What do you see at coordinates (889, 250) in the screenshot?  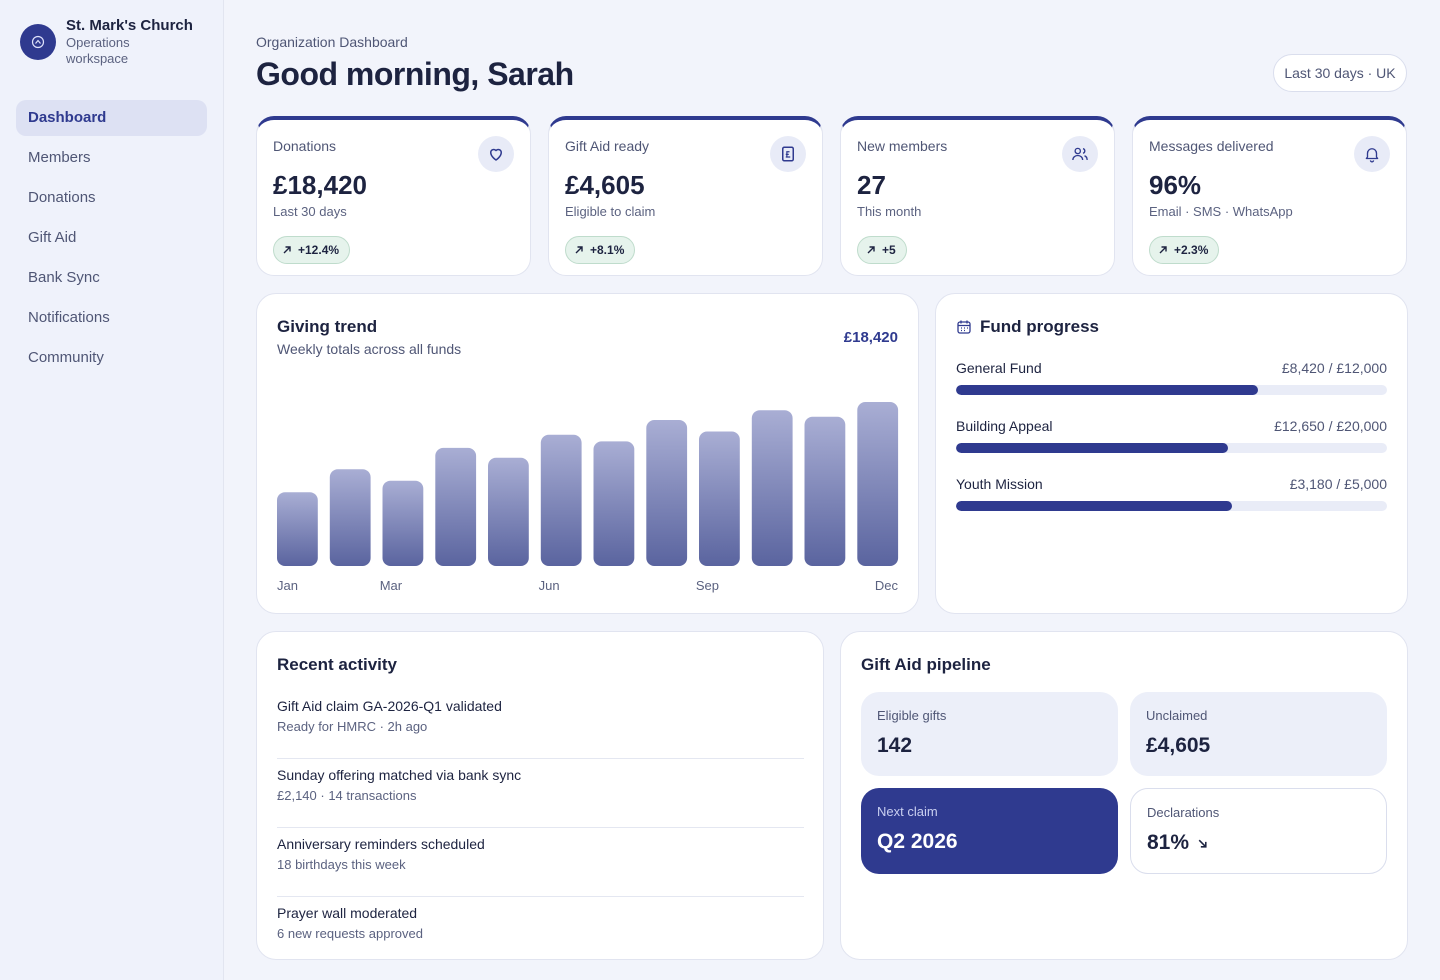 I see `change-value: +5` at bounding box center [889, 250].